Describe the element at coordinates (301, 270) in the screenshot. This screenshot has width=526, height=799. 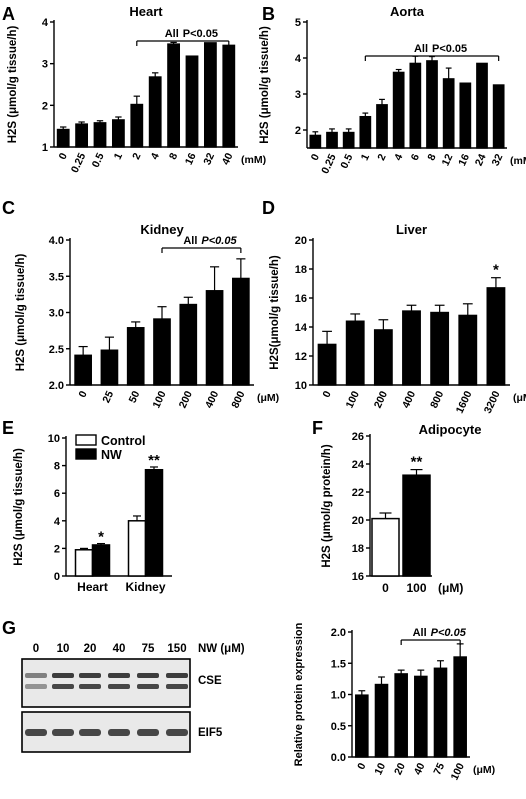
I see `y-tick-label: 18` at that location.